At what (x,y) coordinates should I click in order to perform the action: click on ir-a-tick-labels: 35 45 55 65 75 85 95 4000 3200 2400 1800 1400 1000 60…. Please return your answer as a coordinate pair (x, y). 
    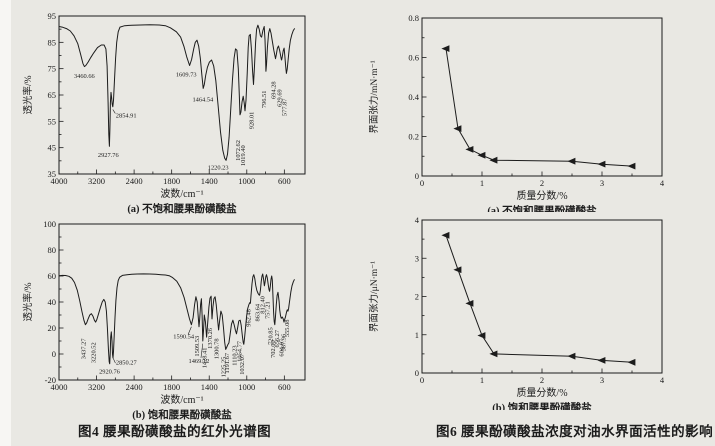
    Looking at the image, I should click on (169, 98).